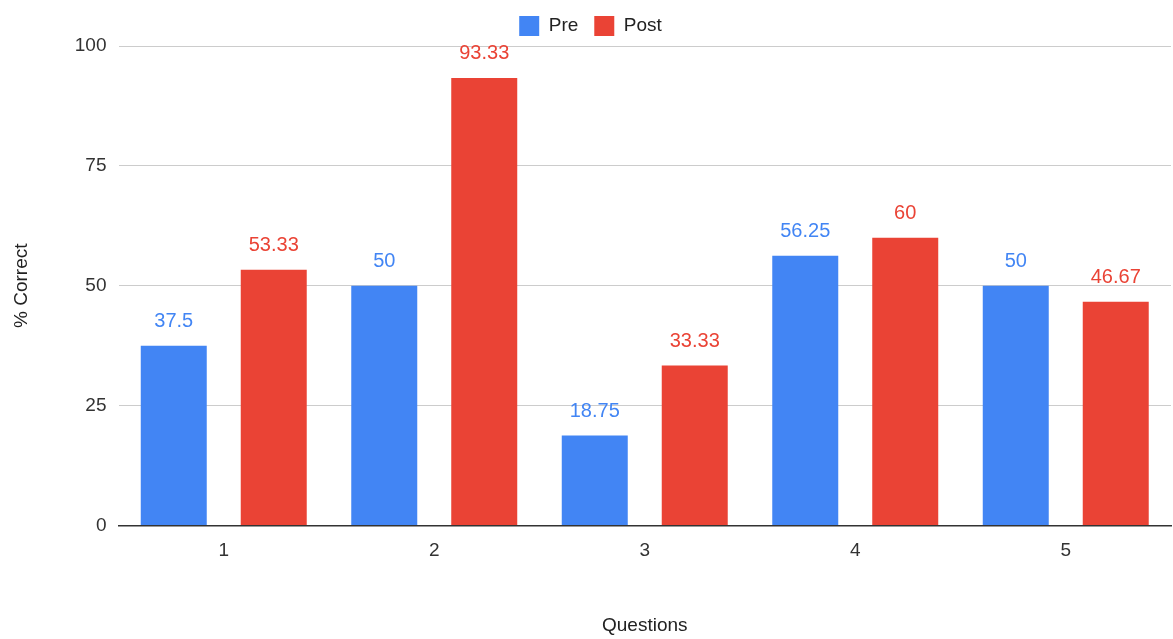 The image size is (1173, 639). What do you see at coordinates (855, 550) in the screenshot?
I see `x-tick-label: 4` at bounding box center [855, 550].